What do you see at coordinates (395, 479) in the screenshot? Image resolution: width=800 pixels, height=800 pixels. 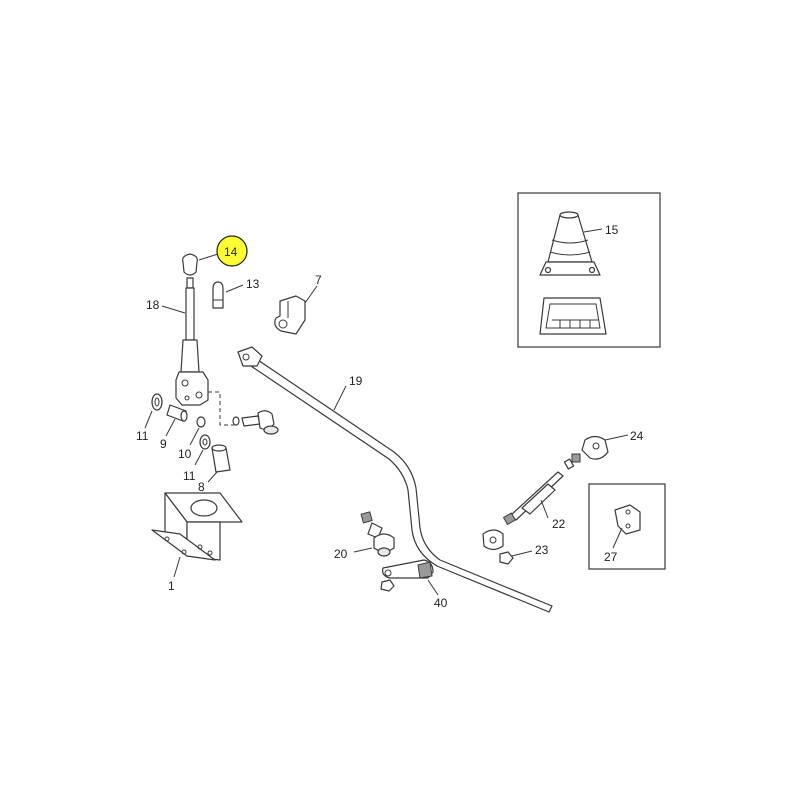 I see `part-19-rod: 19` at bounding box center [395, 479].